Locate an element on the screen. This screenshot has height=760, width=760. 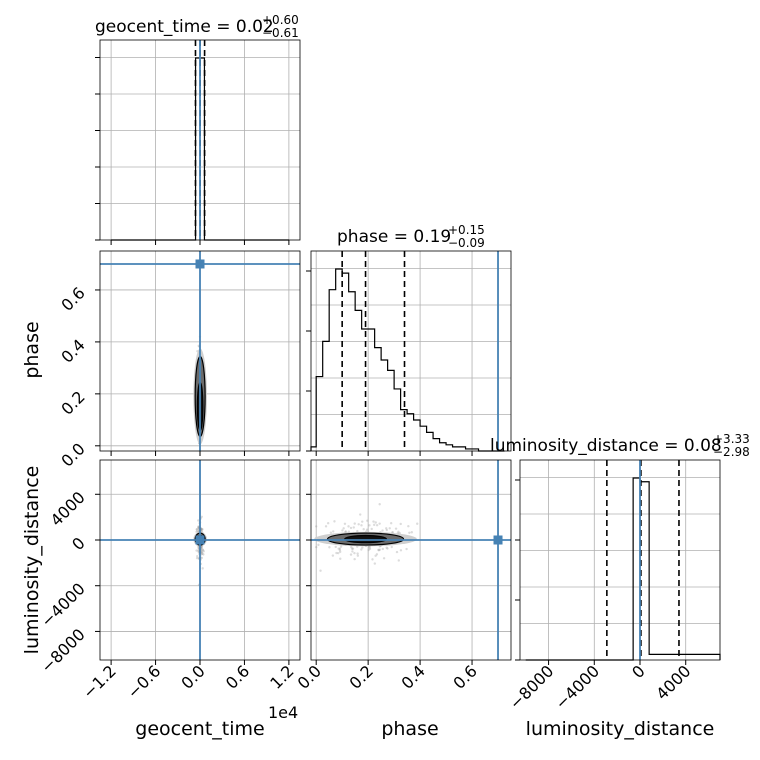
density-contour-inner is located at coordinates (366, 539).